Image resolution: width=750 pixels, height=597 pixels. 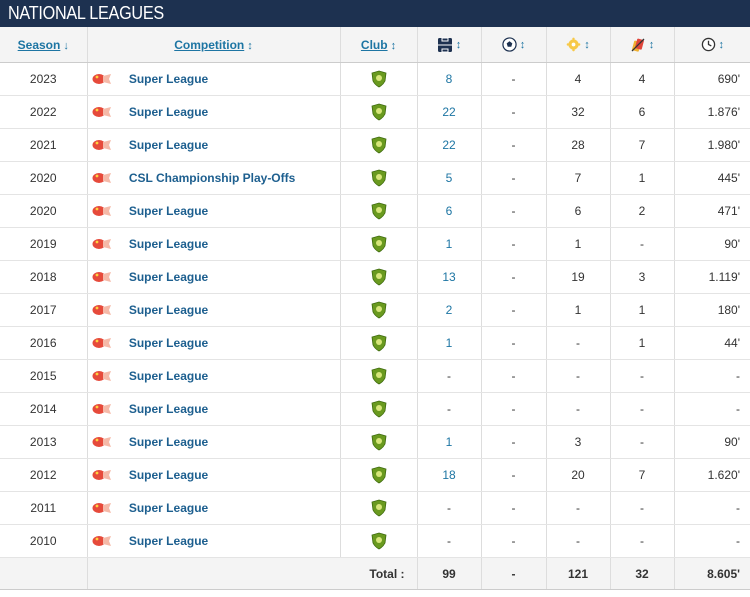 I want to click on substitutions-column-header: ↕, so click(x=641, y=45).